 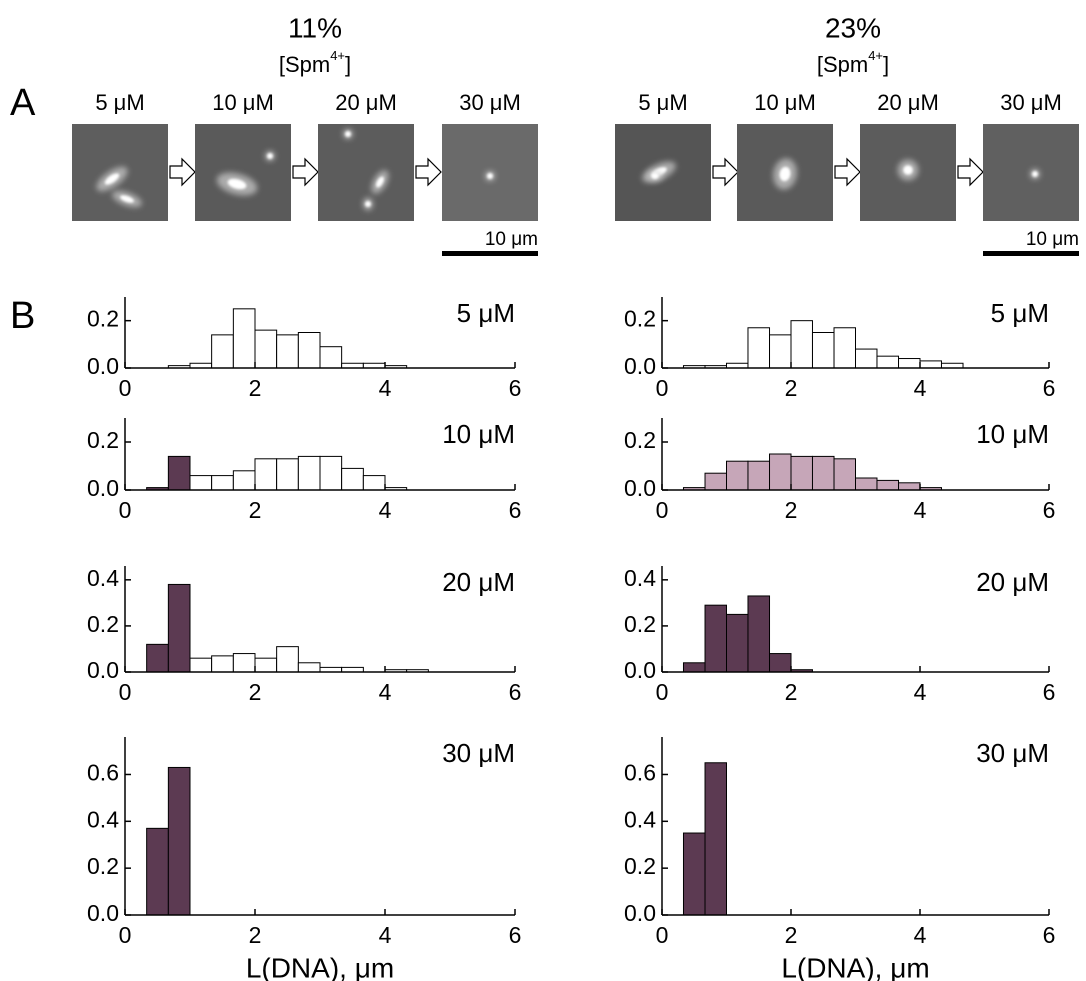 I want to click on micrograph, so click(x=243, y=172).